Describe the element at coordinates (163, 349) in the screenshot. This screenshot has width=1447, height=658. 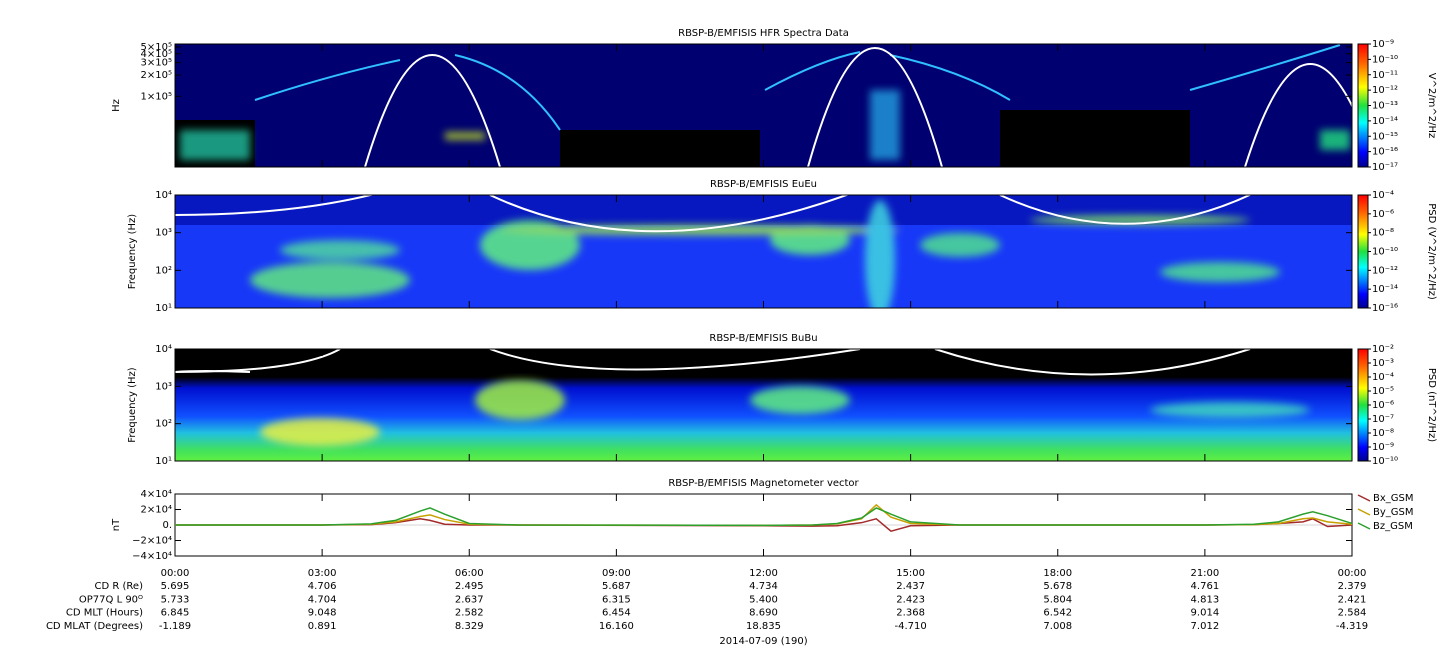
I see `y-tick-label: 10⁴` at that location.